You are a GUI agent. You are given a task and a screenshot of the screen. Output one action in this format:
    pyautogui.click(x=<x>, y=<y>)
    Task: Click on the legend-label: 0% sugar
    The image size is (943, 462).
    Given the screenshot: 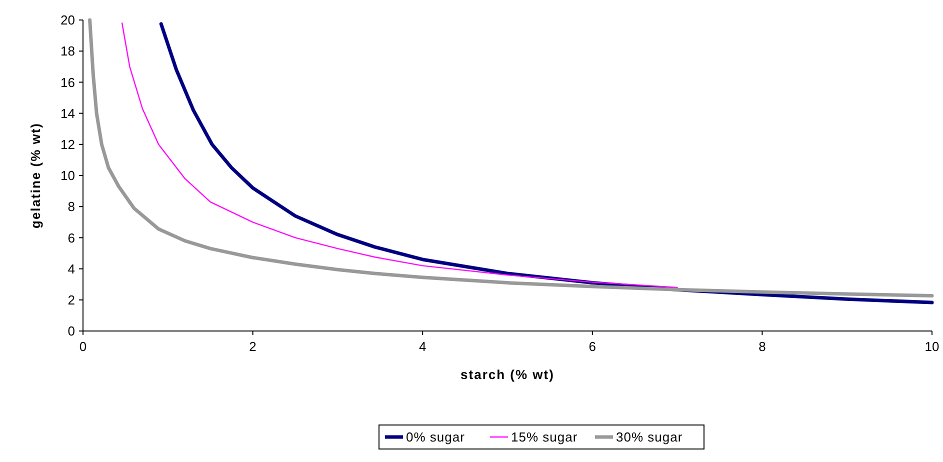 What is the action you would take?
    pyautogui.click(x=436, y=437)
    